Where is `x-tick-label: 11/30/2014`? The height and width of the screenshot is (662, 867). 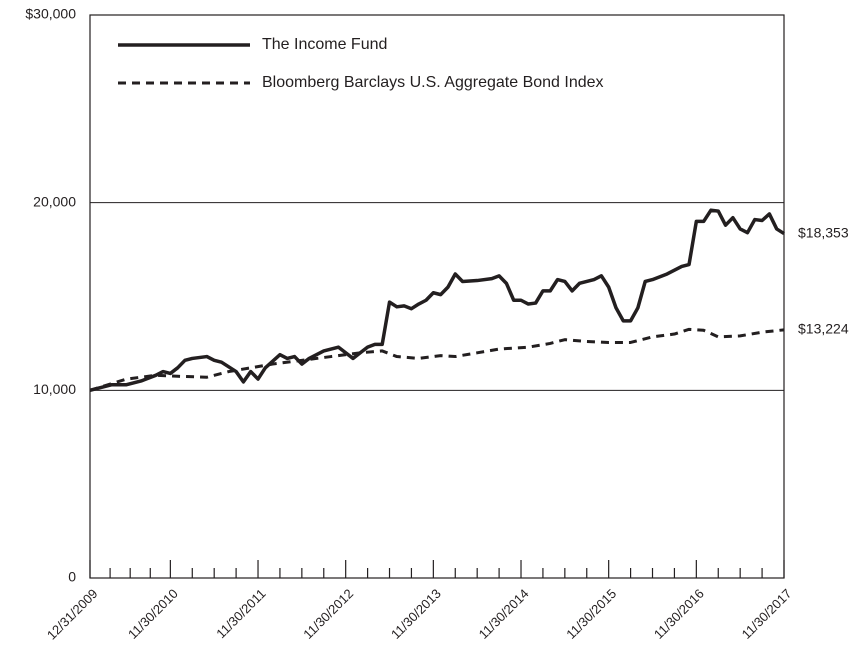
x-tick-label: 11/30/2014 is located at coordinates (504, 614).